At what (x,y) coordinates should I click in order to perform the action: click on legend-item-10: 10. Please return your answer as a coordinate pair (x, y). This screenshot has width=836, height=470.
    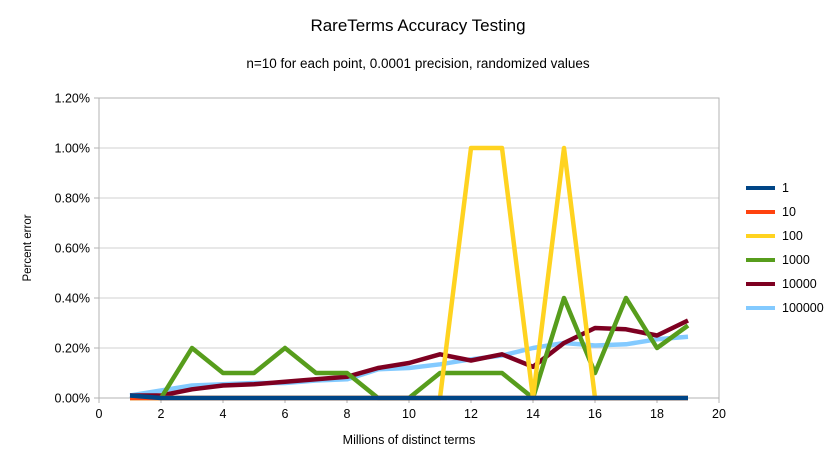
    Looking at the image, I should click on (785, 212).